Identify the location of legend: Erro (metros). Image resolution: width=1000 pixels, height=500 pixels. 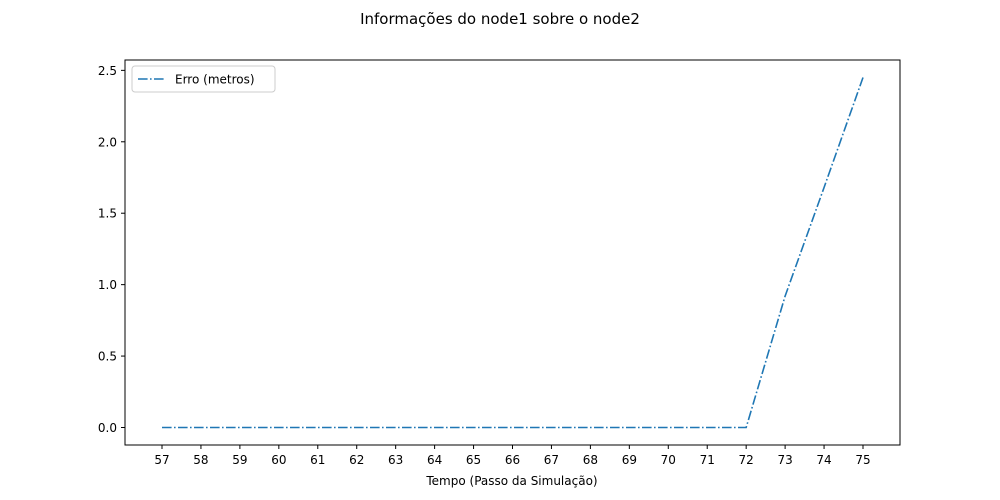
(203, 79).